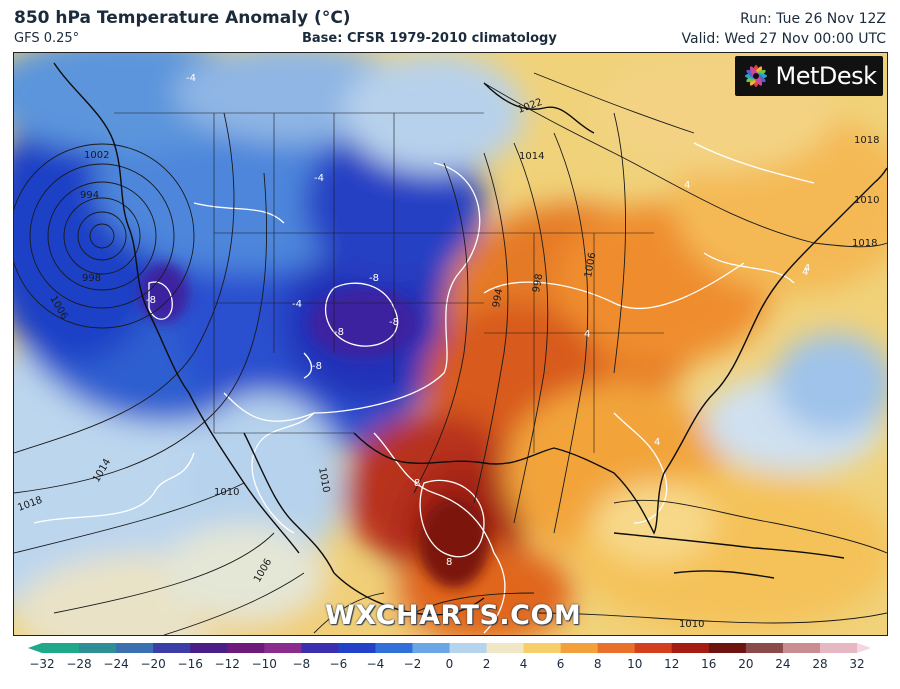  Describe the element at coordinates (182, 18) in the screenshot. I see `chart-title: 850 hPa Temperature Anomaly (°C)` at that location.